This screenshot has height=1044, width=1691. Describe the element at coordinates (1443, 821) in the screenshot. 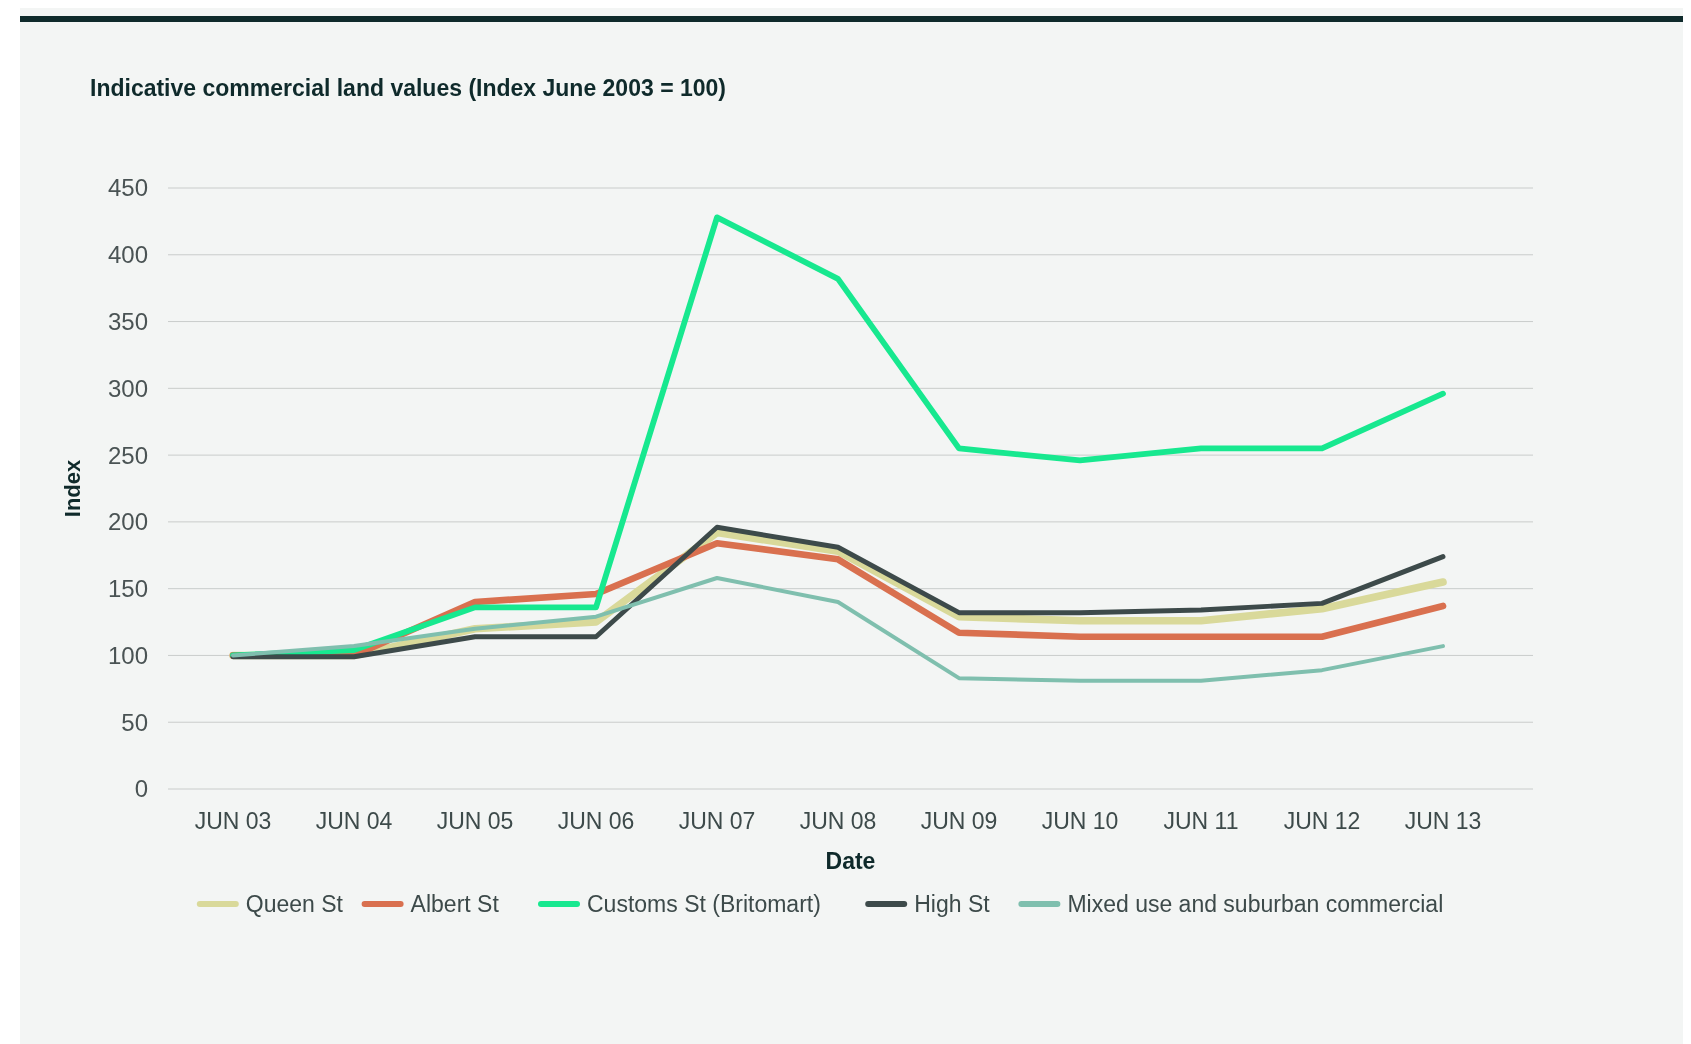

I see `x-tick-label: JUN 13` at that location.